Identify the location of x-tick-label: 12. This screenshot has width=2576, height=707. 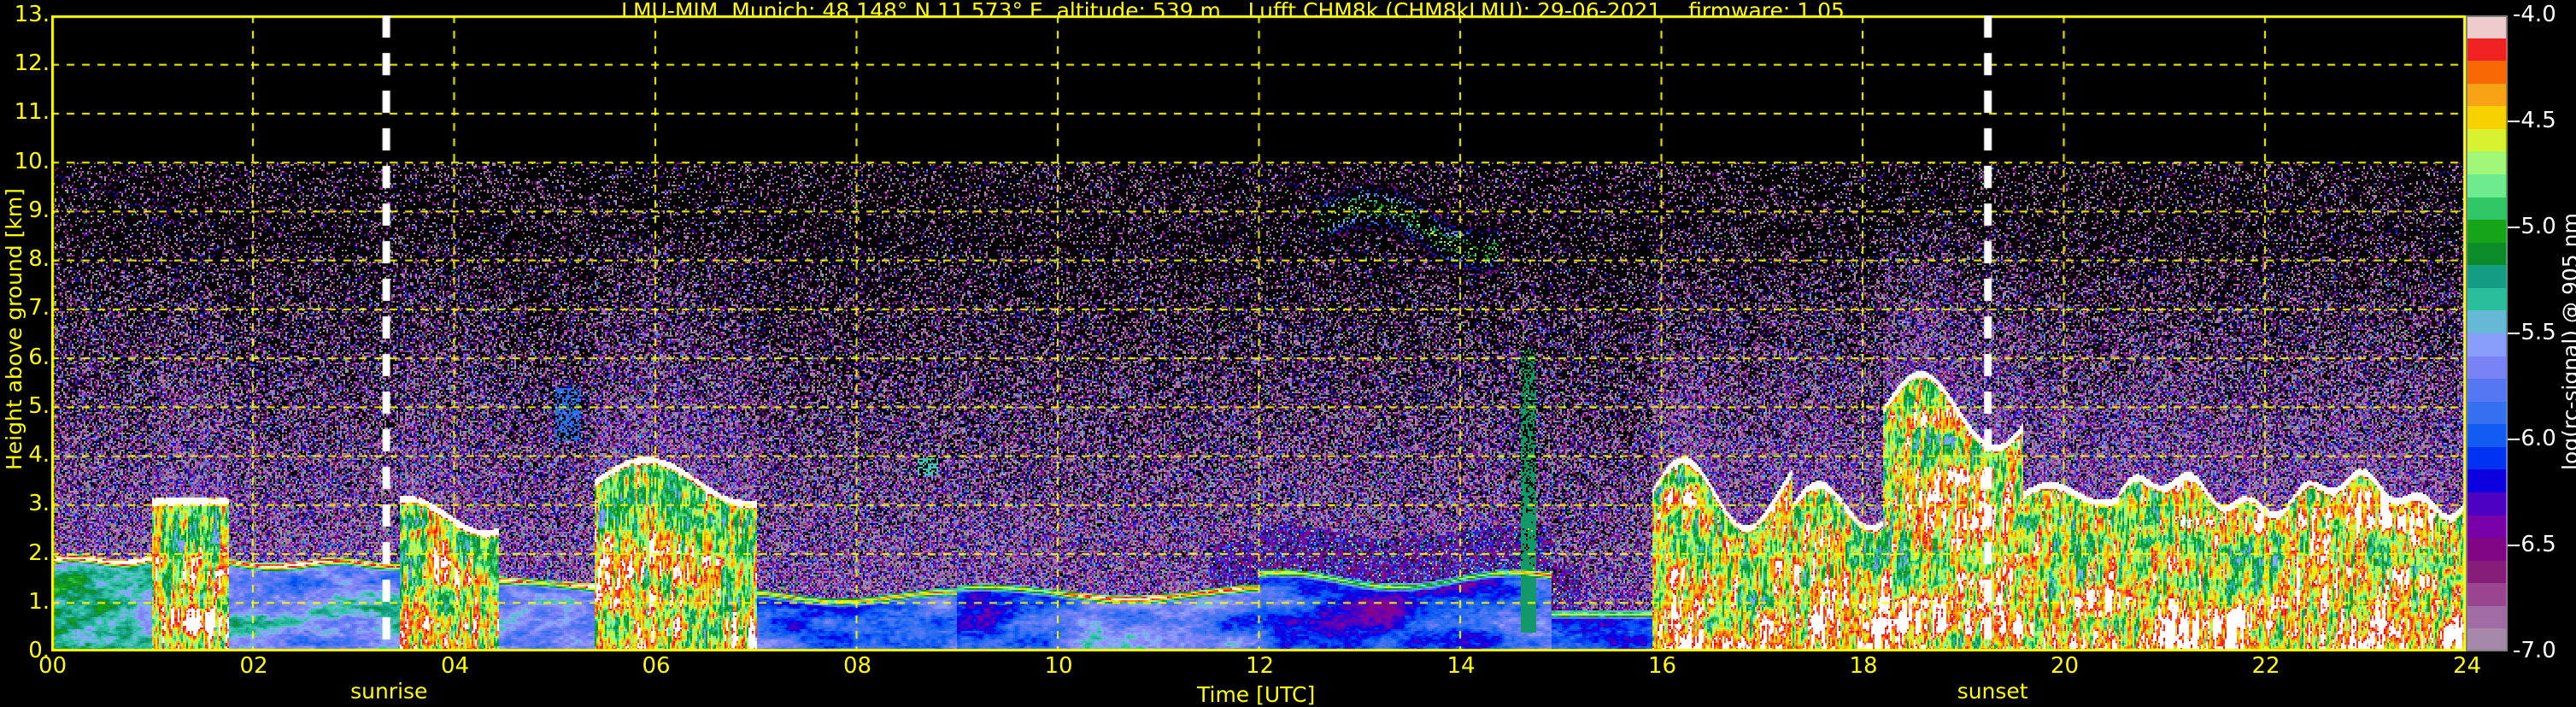
(1260, 666).